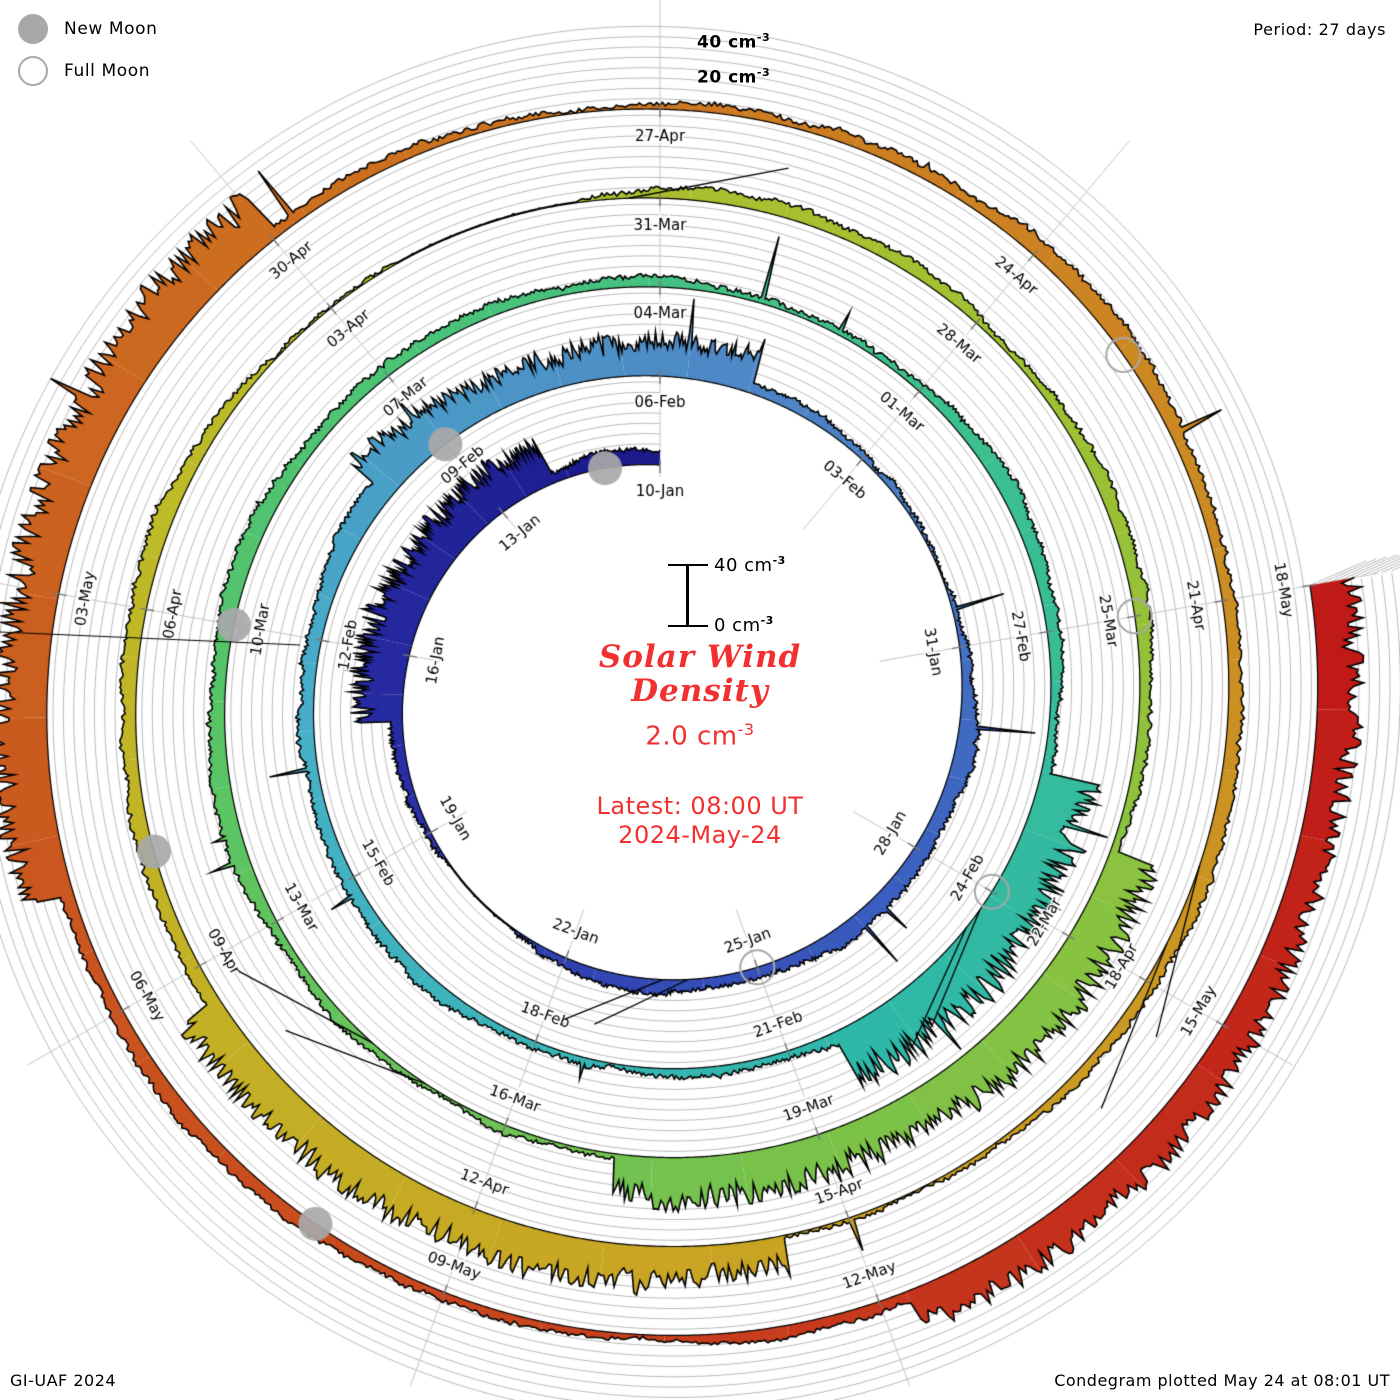  Describe the element at coordinates (107, 71) in the screenshot. I see `legend-label-full-moon: Full Moon` at that location.